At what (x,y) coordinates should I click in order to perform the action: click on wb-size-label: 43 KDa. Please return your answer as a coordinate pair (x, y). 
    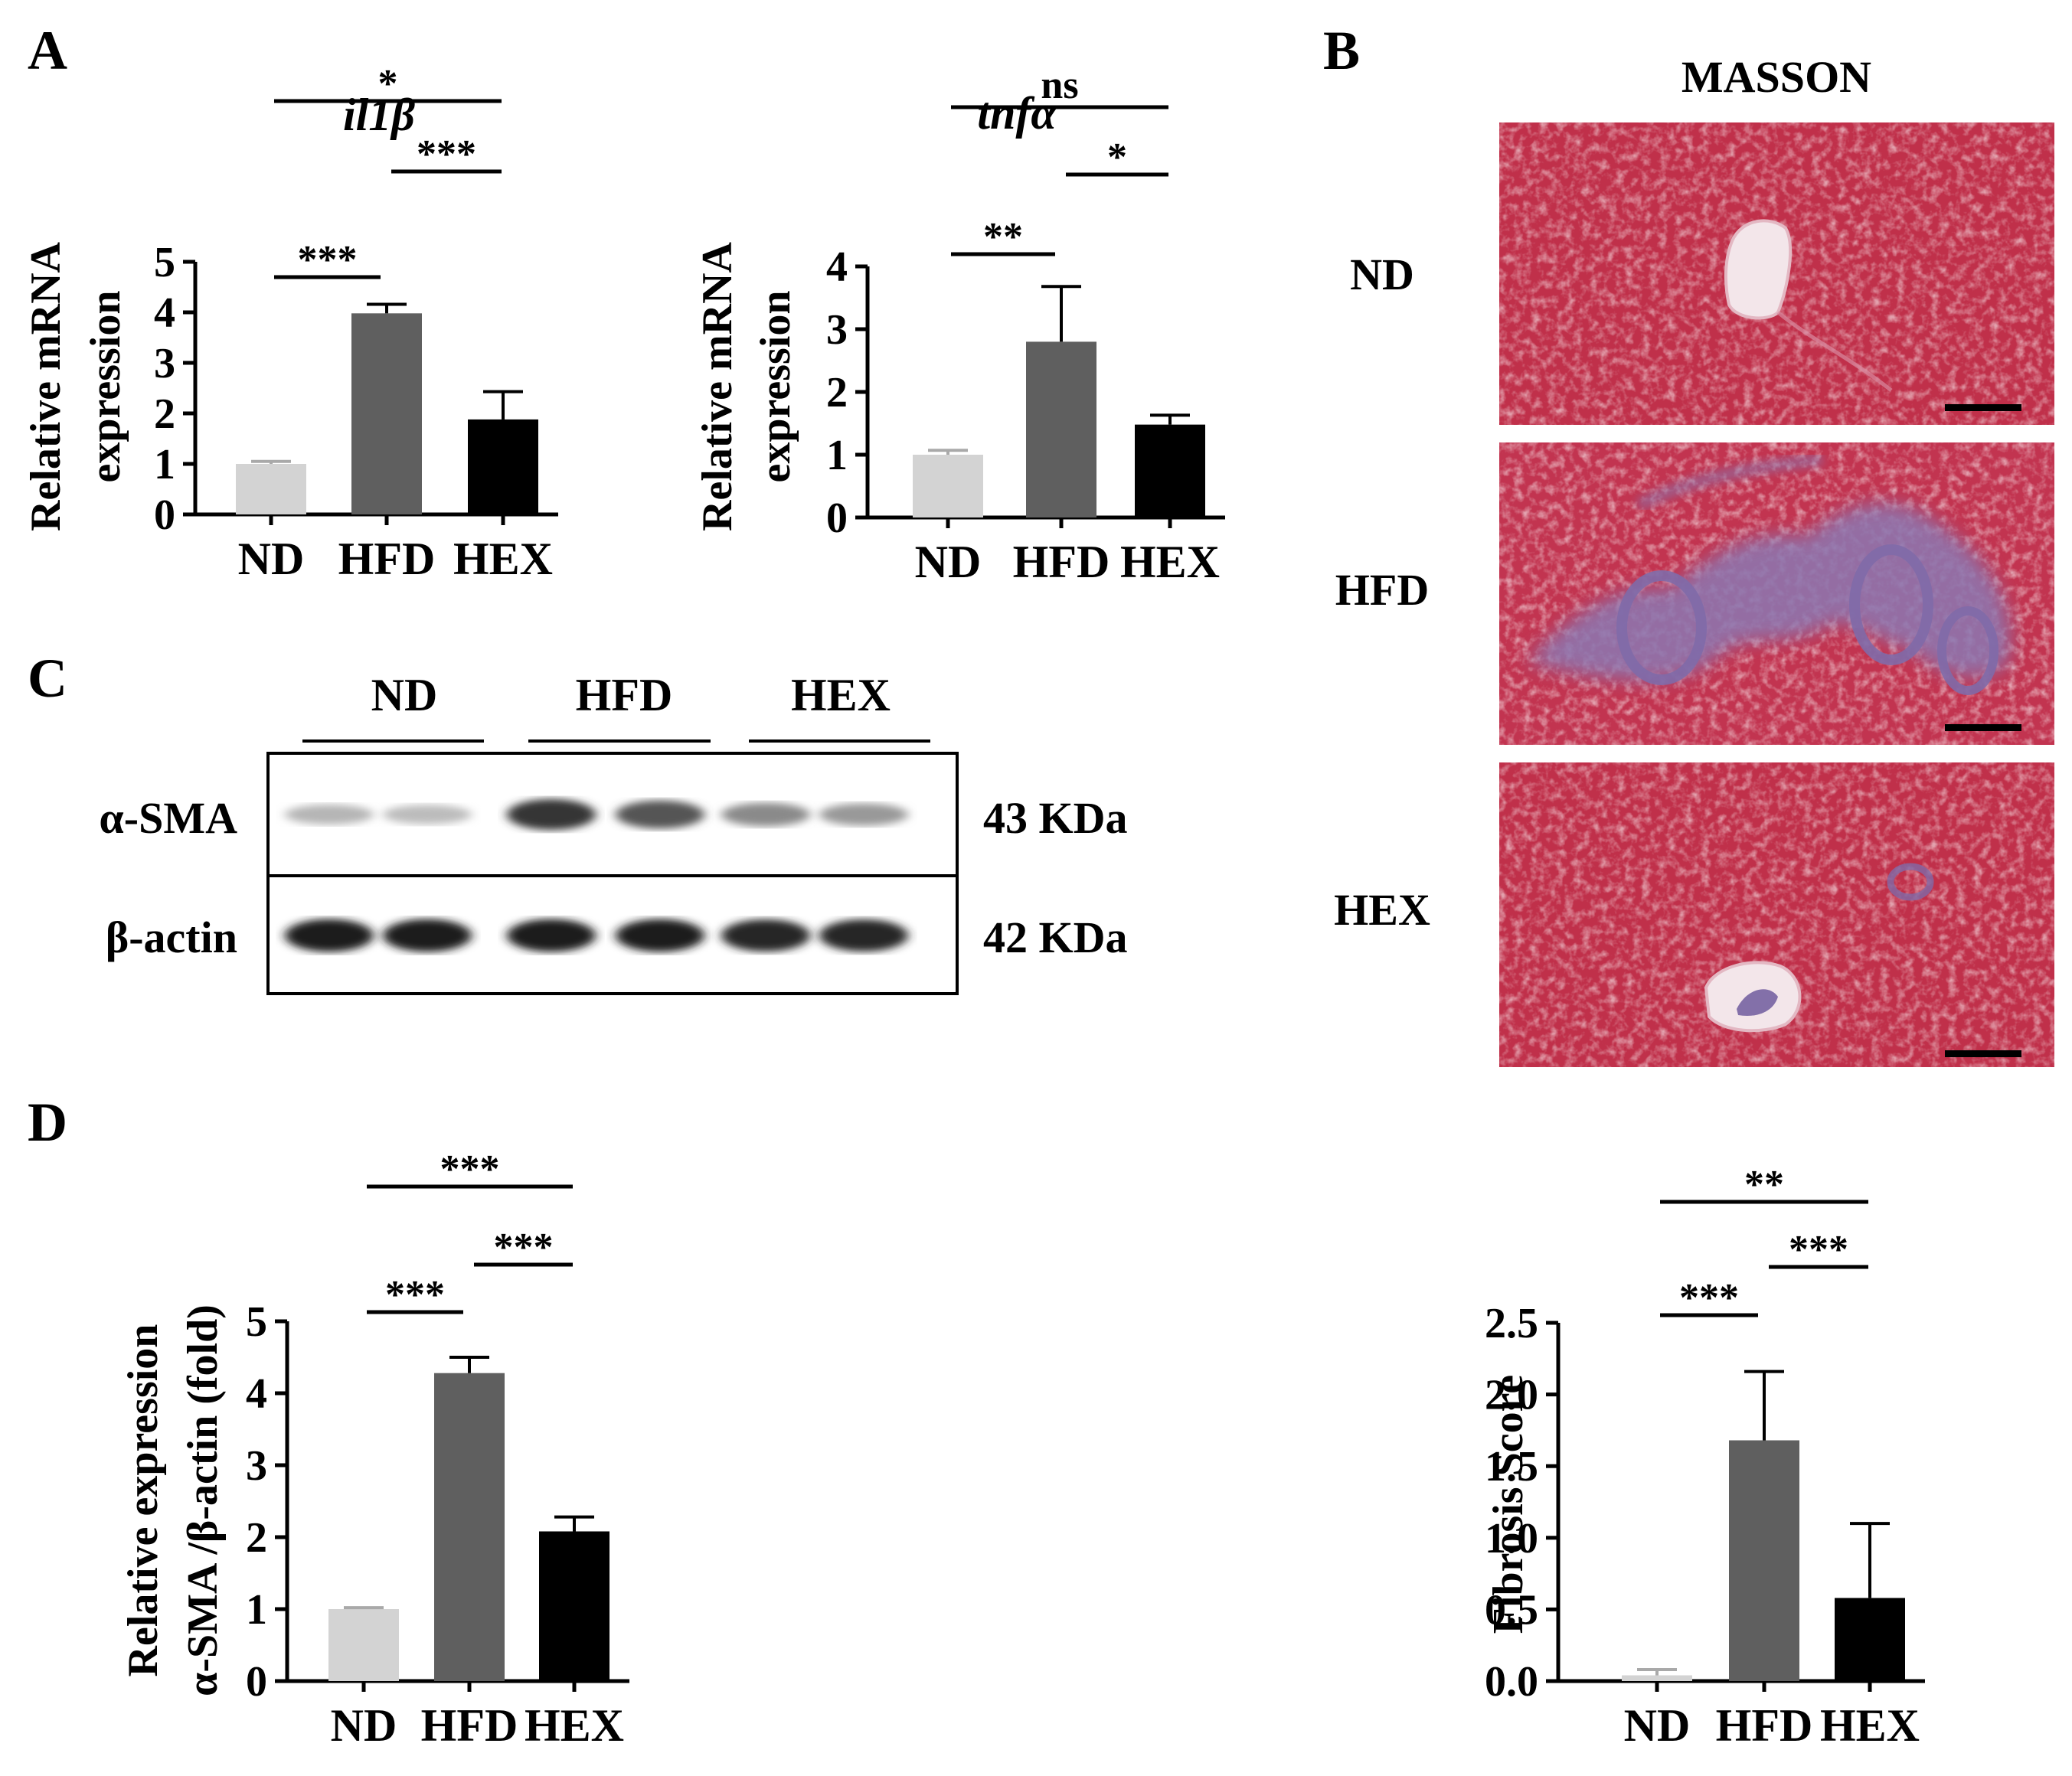
    Looking at the image, I should click on (1055, 818).